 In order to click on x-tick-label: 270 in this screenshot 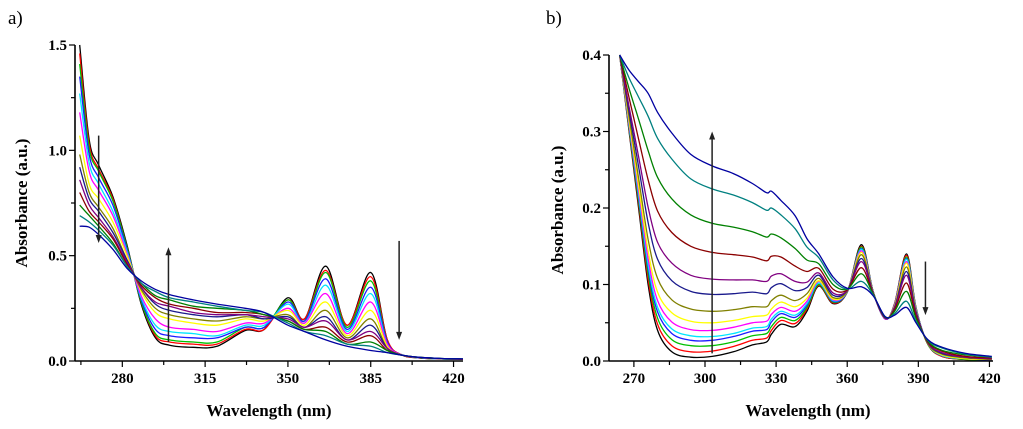, I will do `click(634, 379)`.